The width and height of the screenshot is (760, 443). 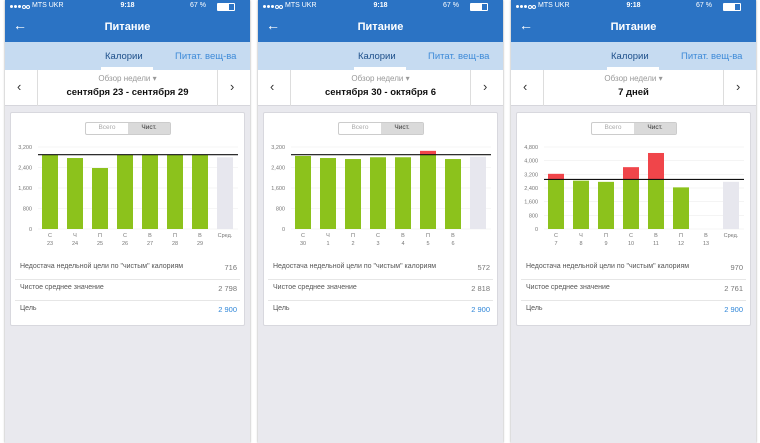 What do you see at coordinates (536, 230) in the screenshot?
I see `y-tick-label: 0` at bounding box center [536, 230].